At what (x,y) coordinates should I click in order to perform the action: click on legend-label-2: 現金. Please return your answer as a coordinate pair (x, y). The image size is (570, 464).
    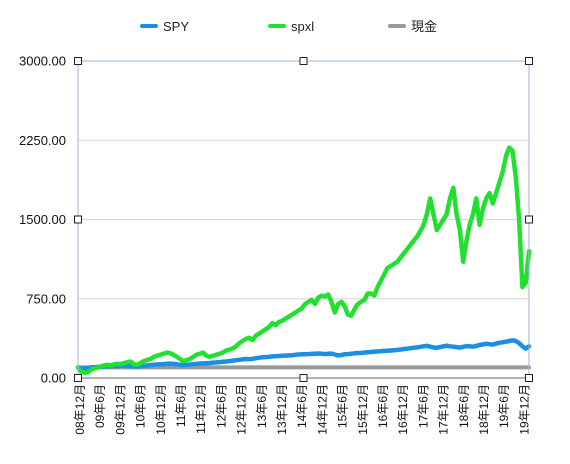
    Looking at the image, I should click on (424, 26).